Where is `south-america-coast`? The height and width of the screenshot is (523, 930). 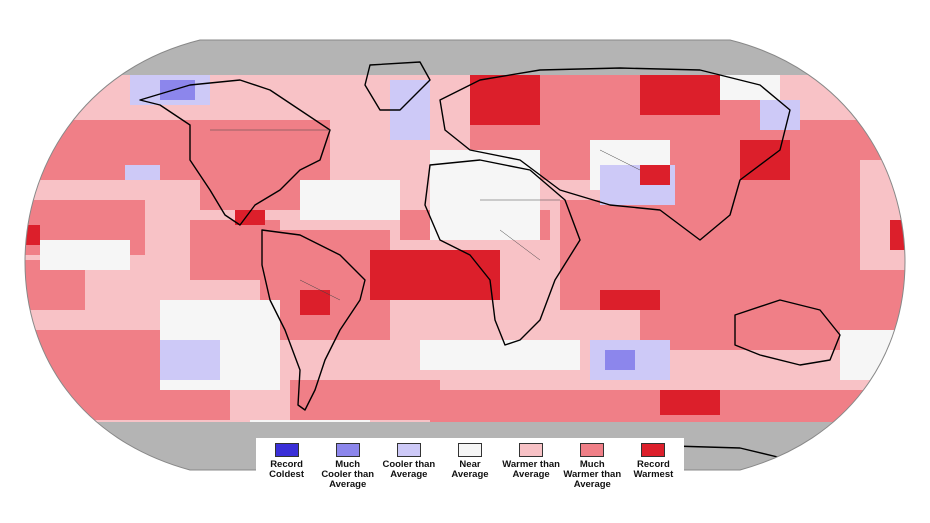
south-america-coast is located at coordinates (313, 320).